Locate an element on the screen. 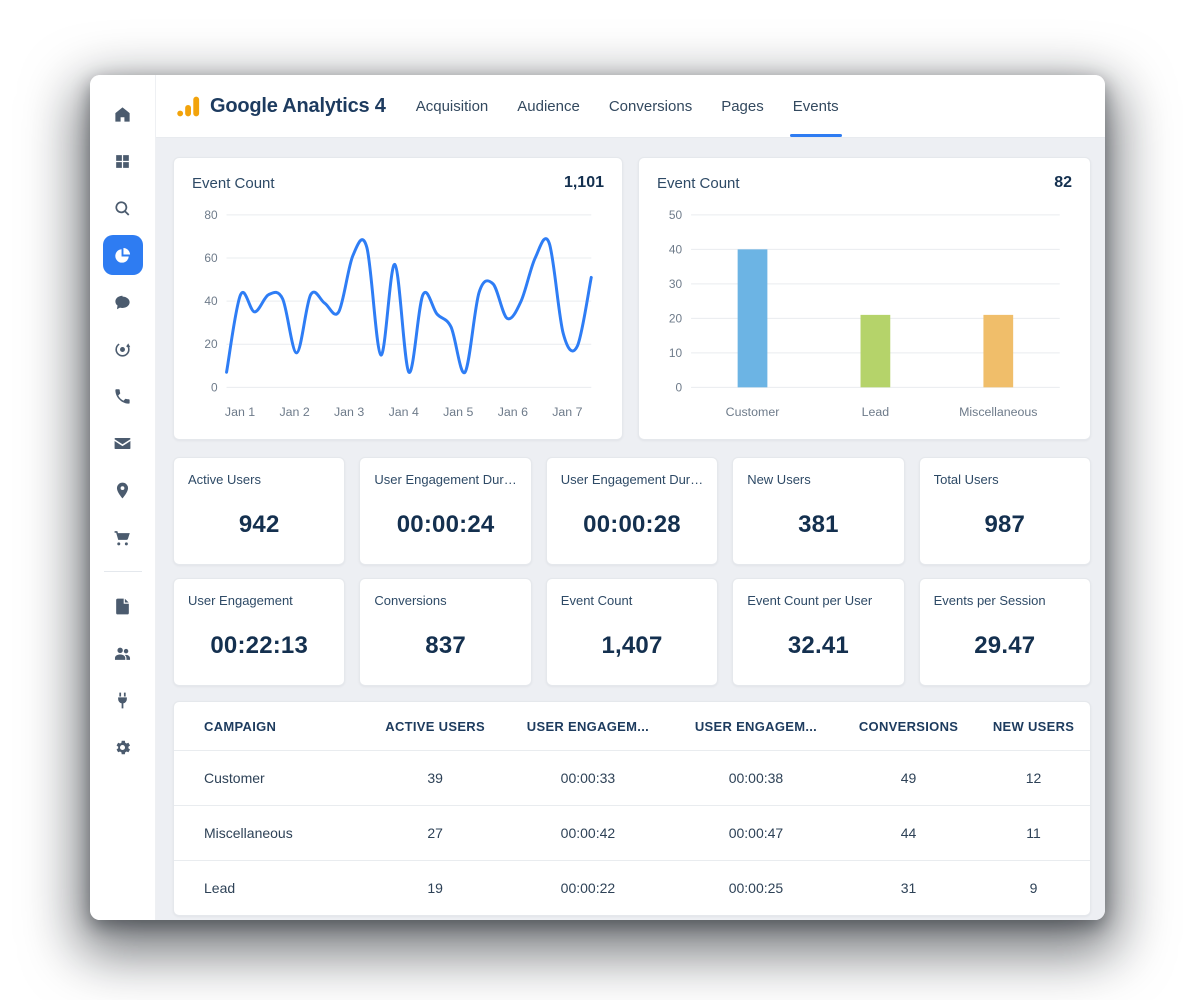 The height and width of the screenshot is (1000, 1200). stat-card-event-count: Event Count 1,407 is located at coordinates (632, 632).